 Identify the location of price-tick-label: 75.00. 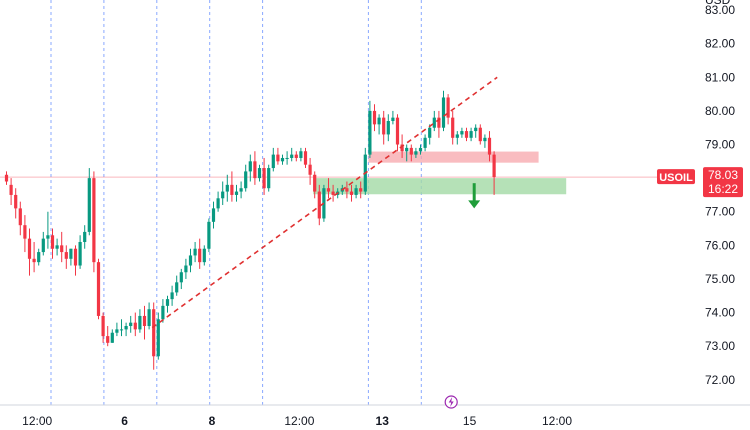
(720, 279).